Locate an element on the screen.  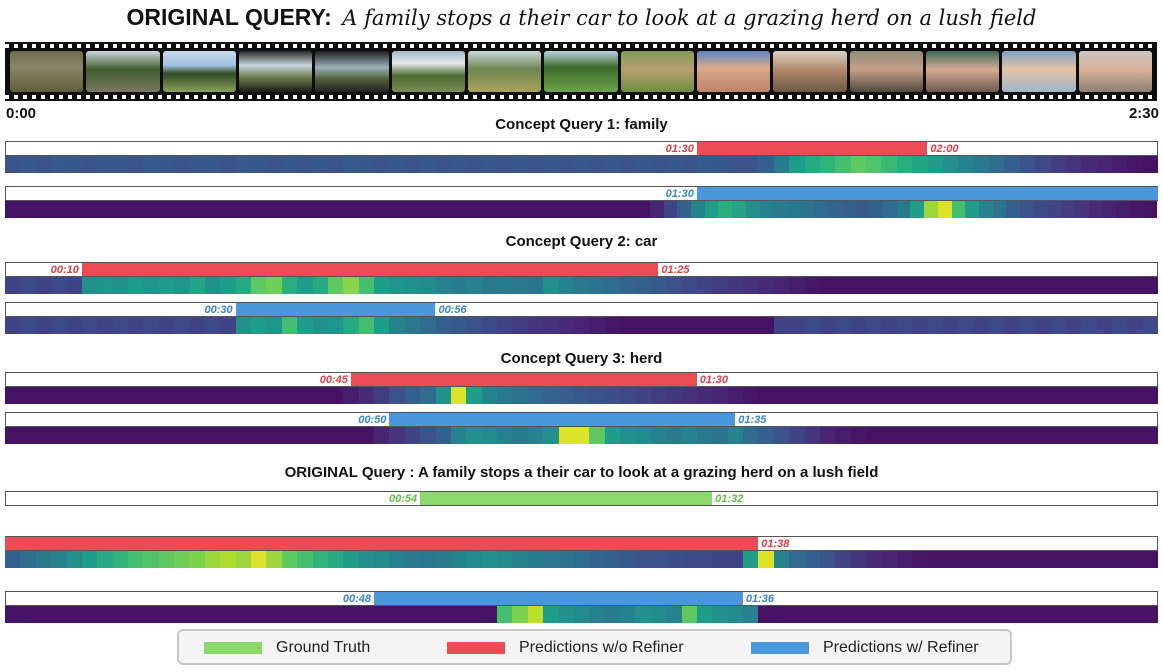
timeline-track-pred-wo-refiner is located at coordinates (581, 269).